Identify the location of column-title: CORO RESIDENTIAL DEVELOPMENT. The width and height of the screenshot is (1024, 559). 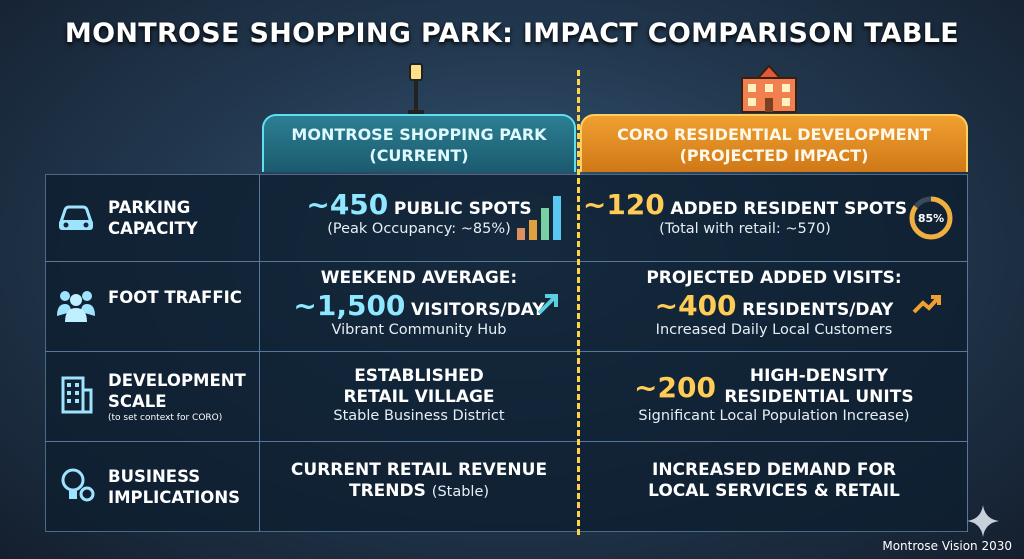
(774, 134).